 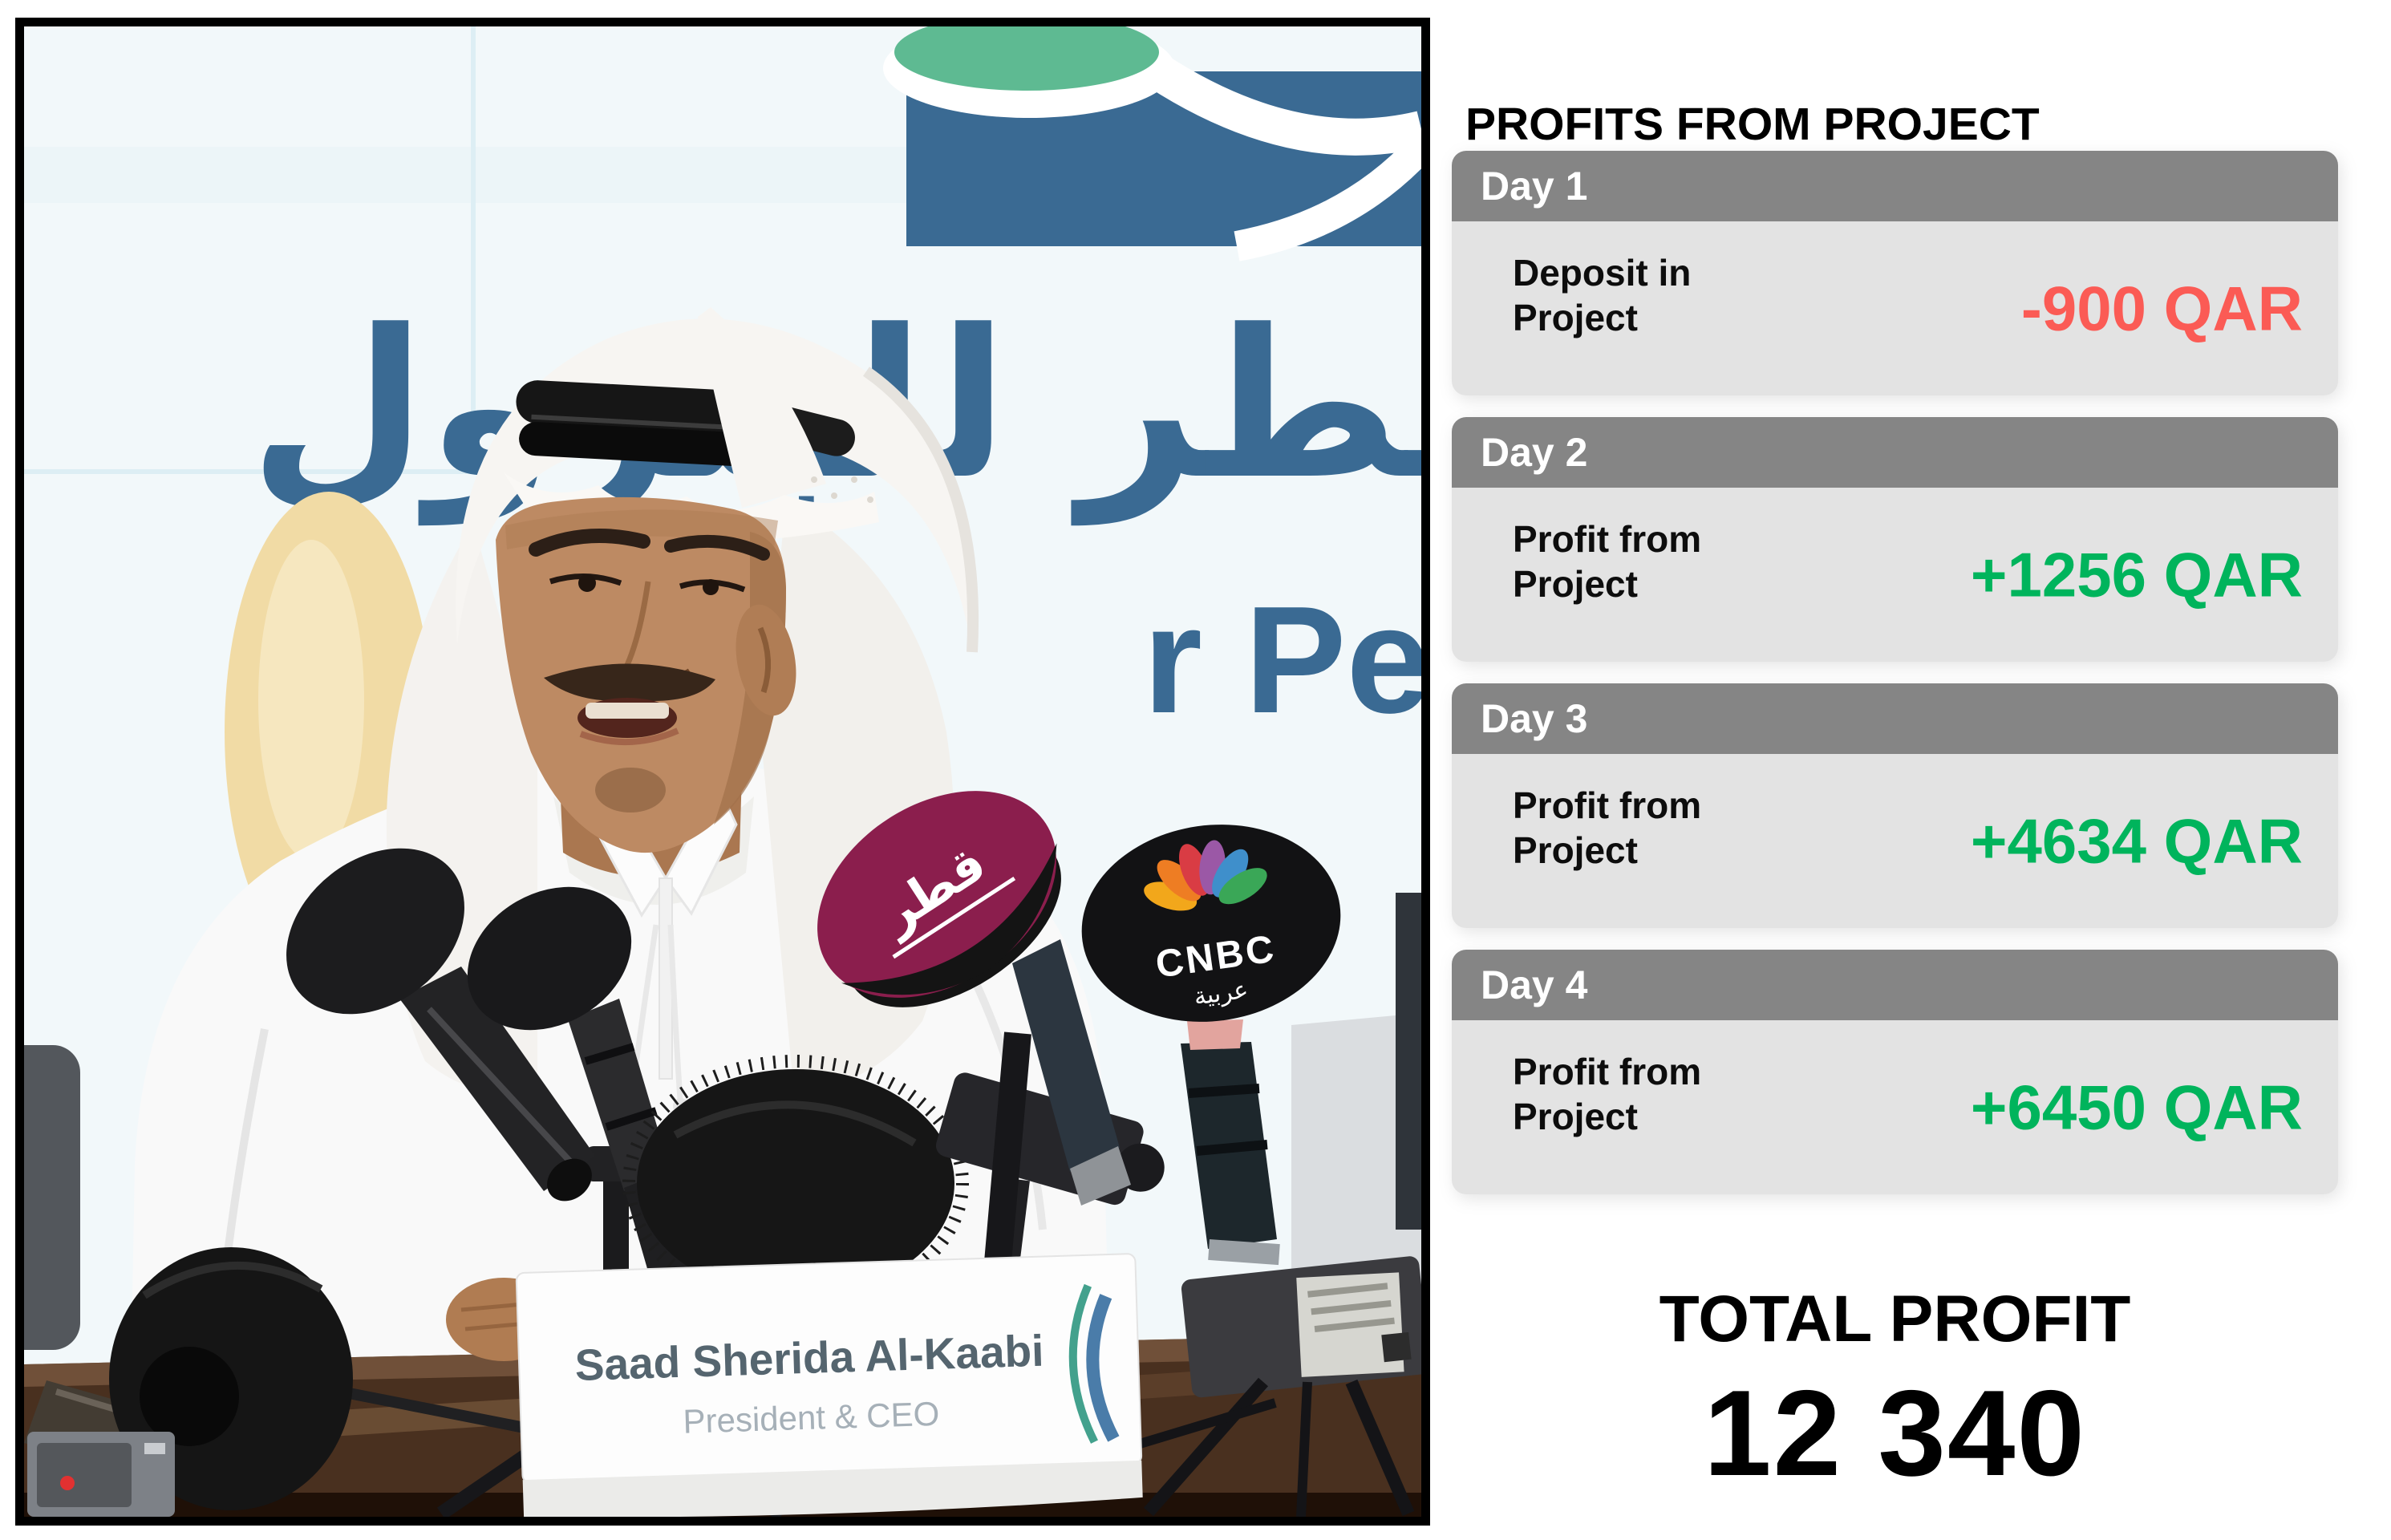 I want to click on day-label: Day 2, so click(x=1534, y=453).